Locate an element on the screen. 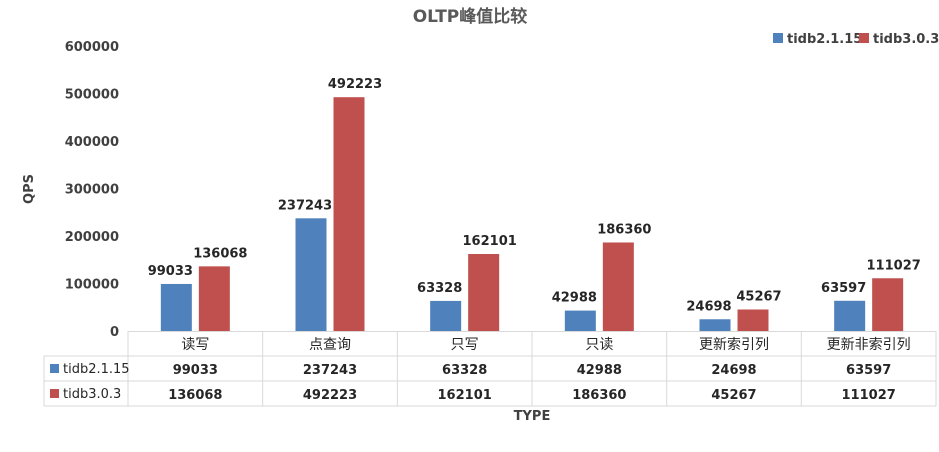  data-label: 136068 is located at coordinates (220, 253).